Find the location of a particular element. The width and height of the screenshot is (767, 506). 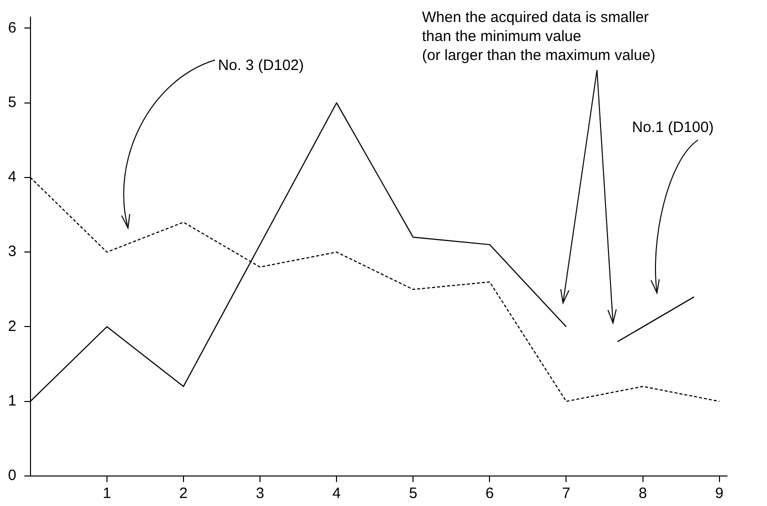

y-tick-label: 2 is located at coordinates (12, 326).